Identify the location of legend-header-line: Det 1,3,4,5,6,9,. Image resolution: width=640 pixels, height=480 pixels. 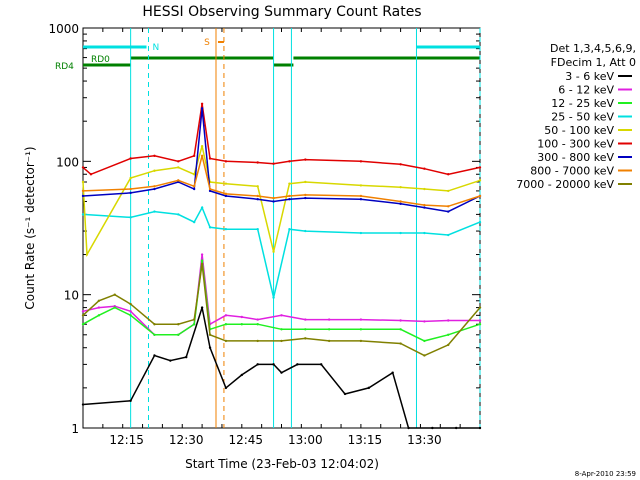
(593, 48).